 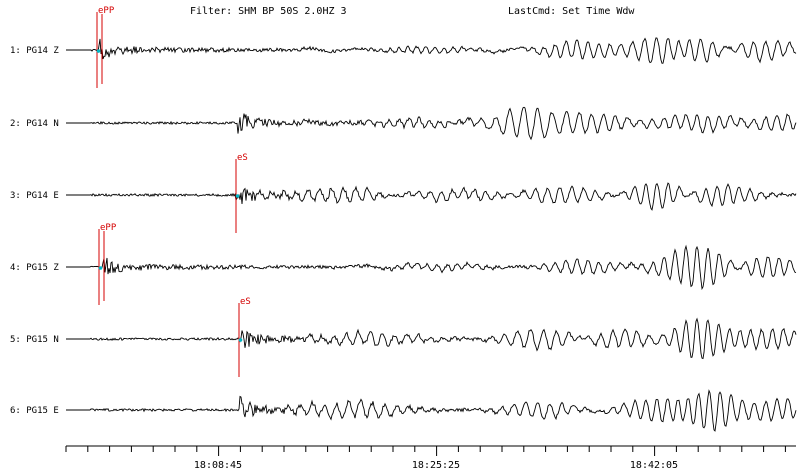 What do you see at coordinates (34, 340) in the screenshot?
I see `trace-label-5: 5: PG15 N` at bounding box center [34, 340].